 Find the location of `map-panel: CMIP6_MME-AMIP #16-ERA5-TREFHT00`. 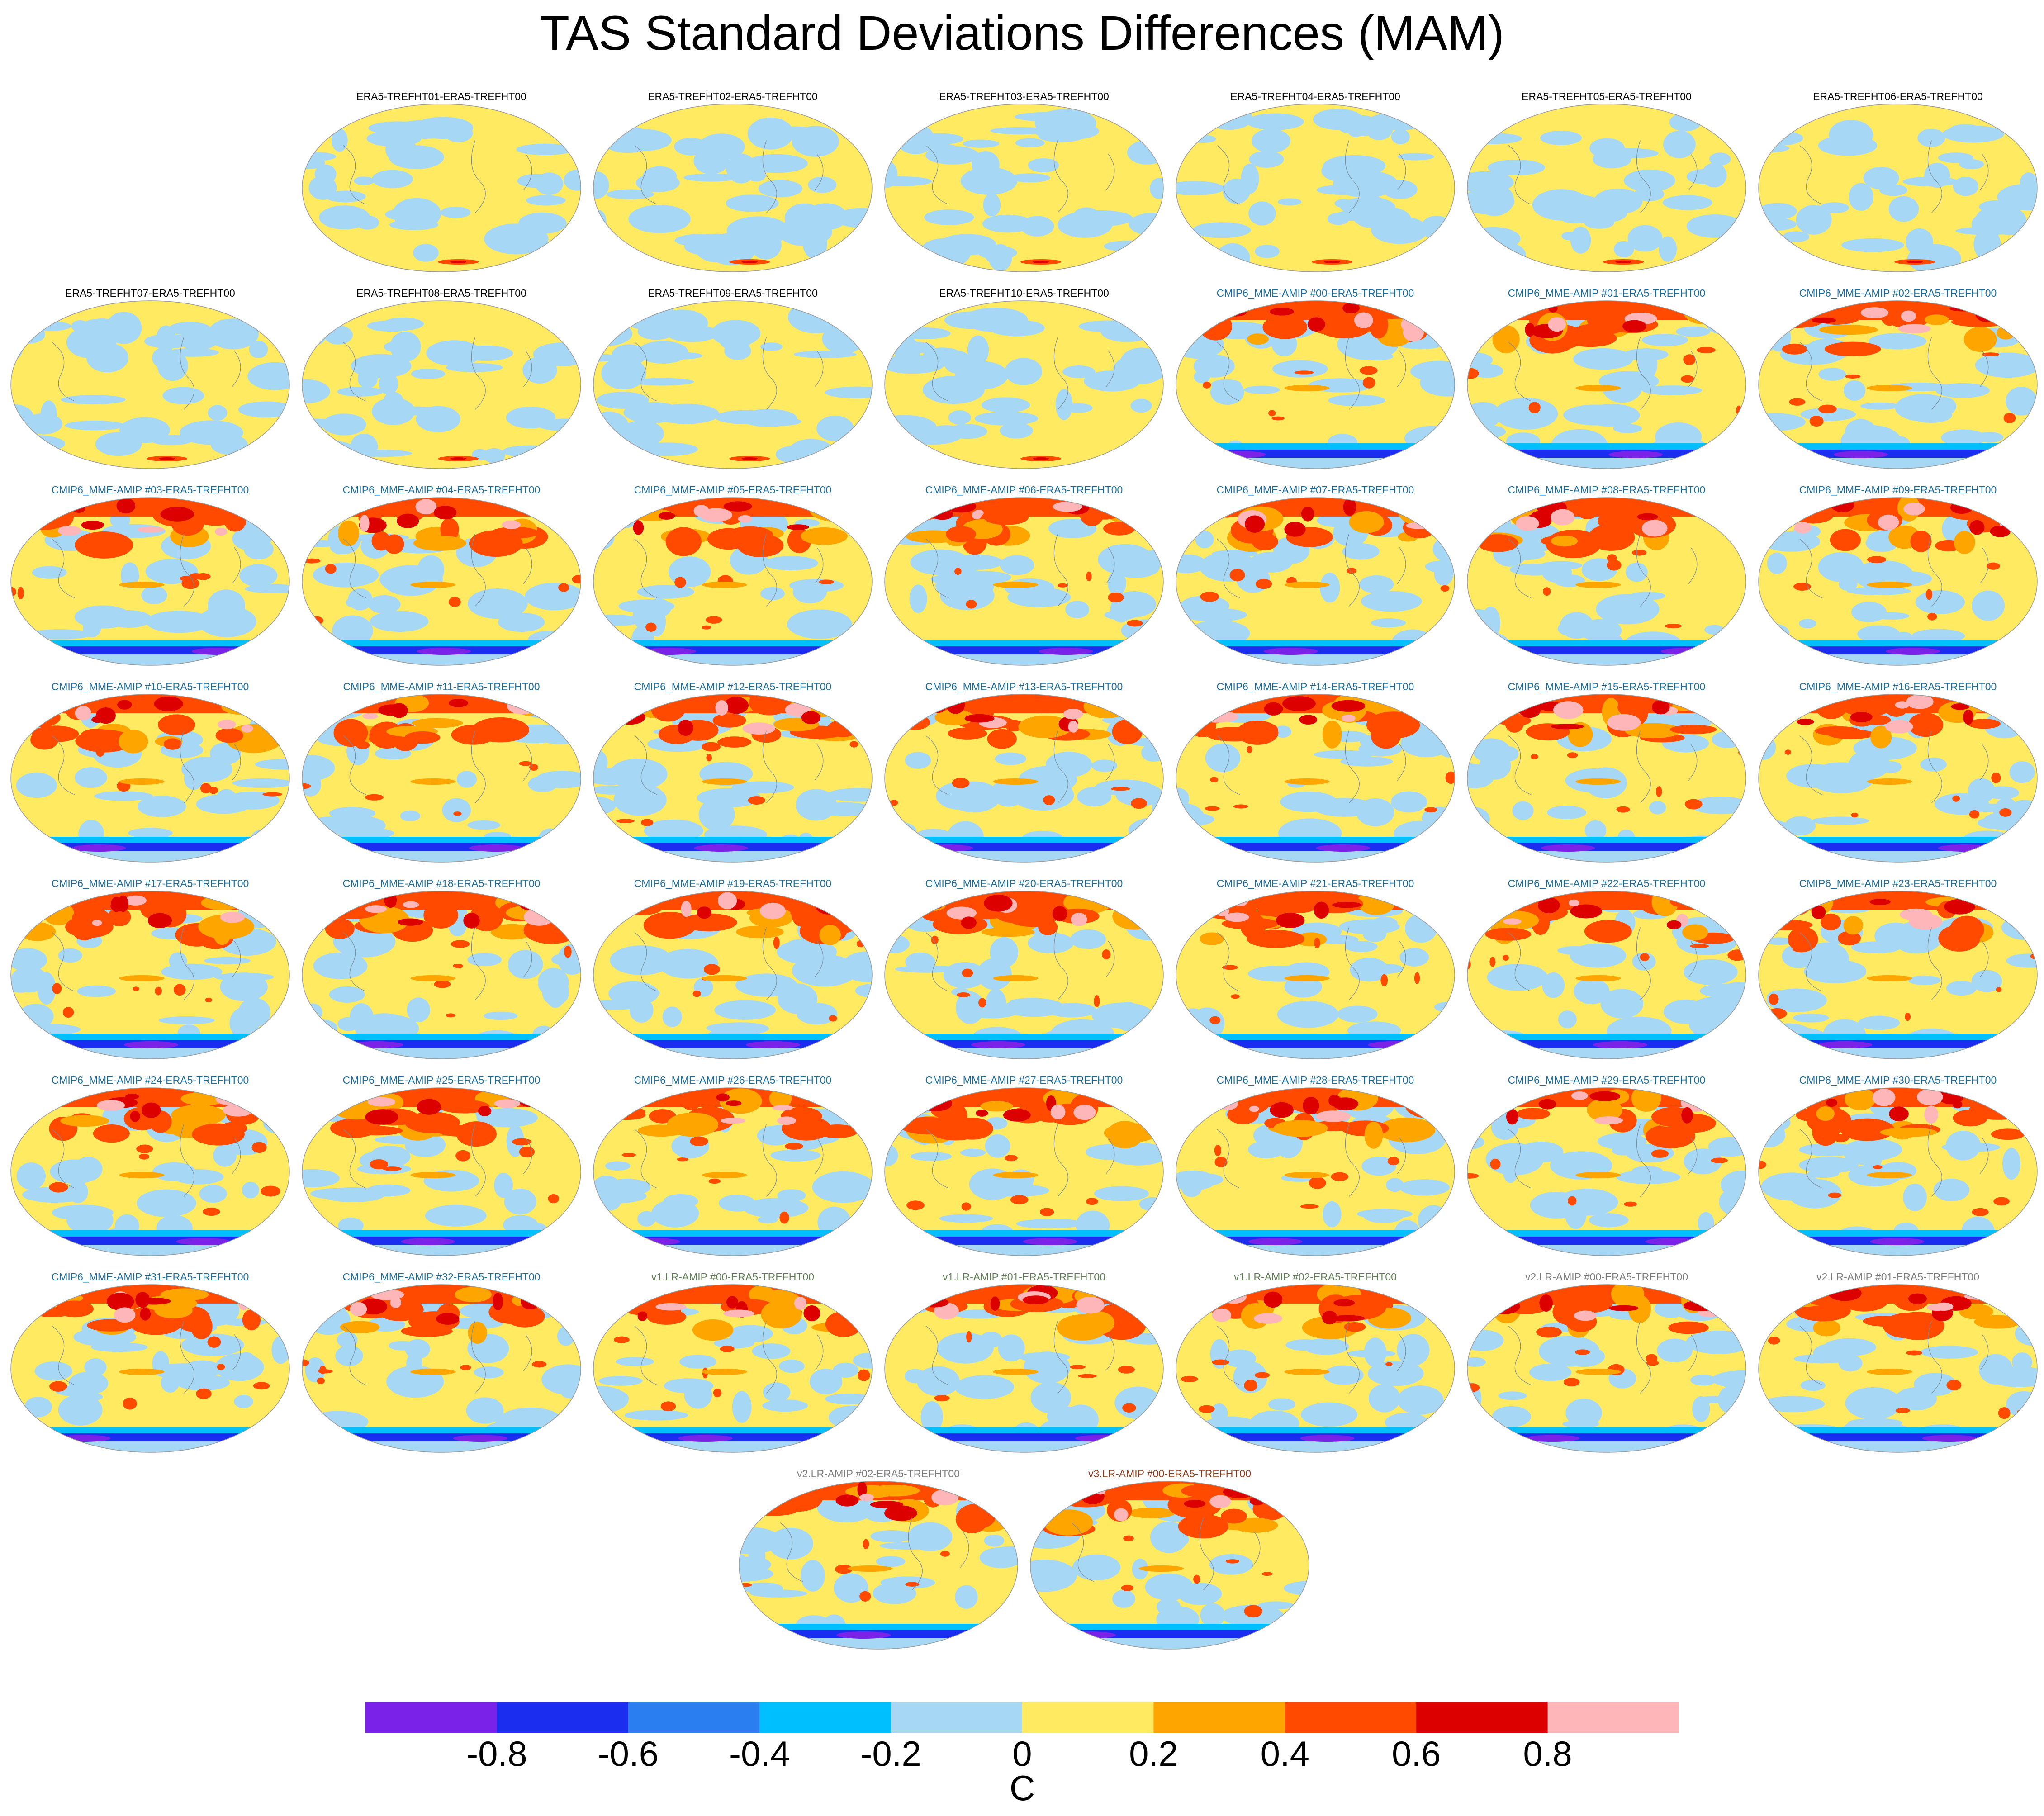

map-panel: CMIP6_MME-AMIP #16-ERA5-TREFHT00 is located at coordinates (1898, 773).